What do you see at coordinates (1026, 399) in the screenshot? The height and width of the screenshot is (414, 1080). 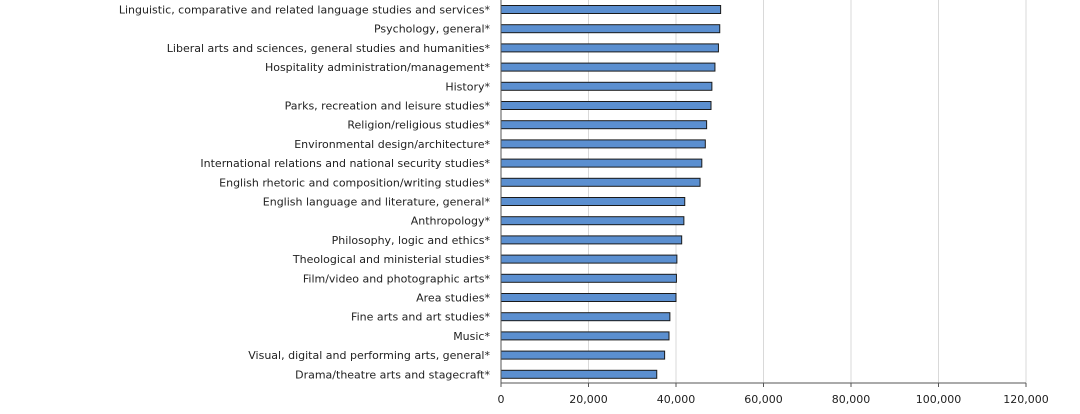 I see `x-tick-label-6: 120,000` at bounding box center [1026, 399].